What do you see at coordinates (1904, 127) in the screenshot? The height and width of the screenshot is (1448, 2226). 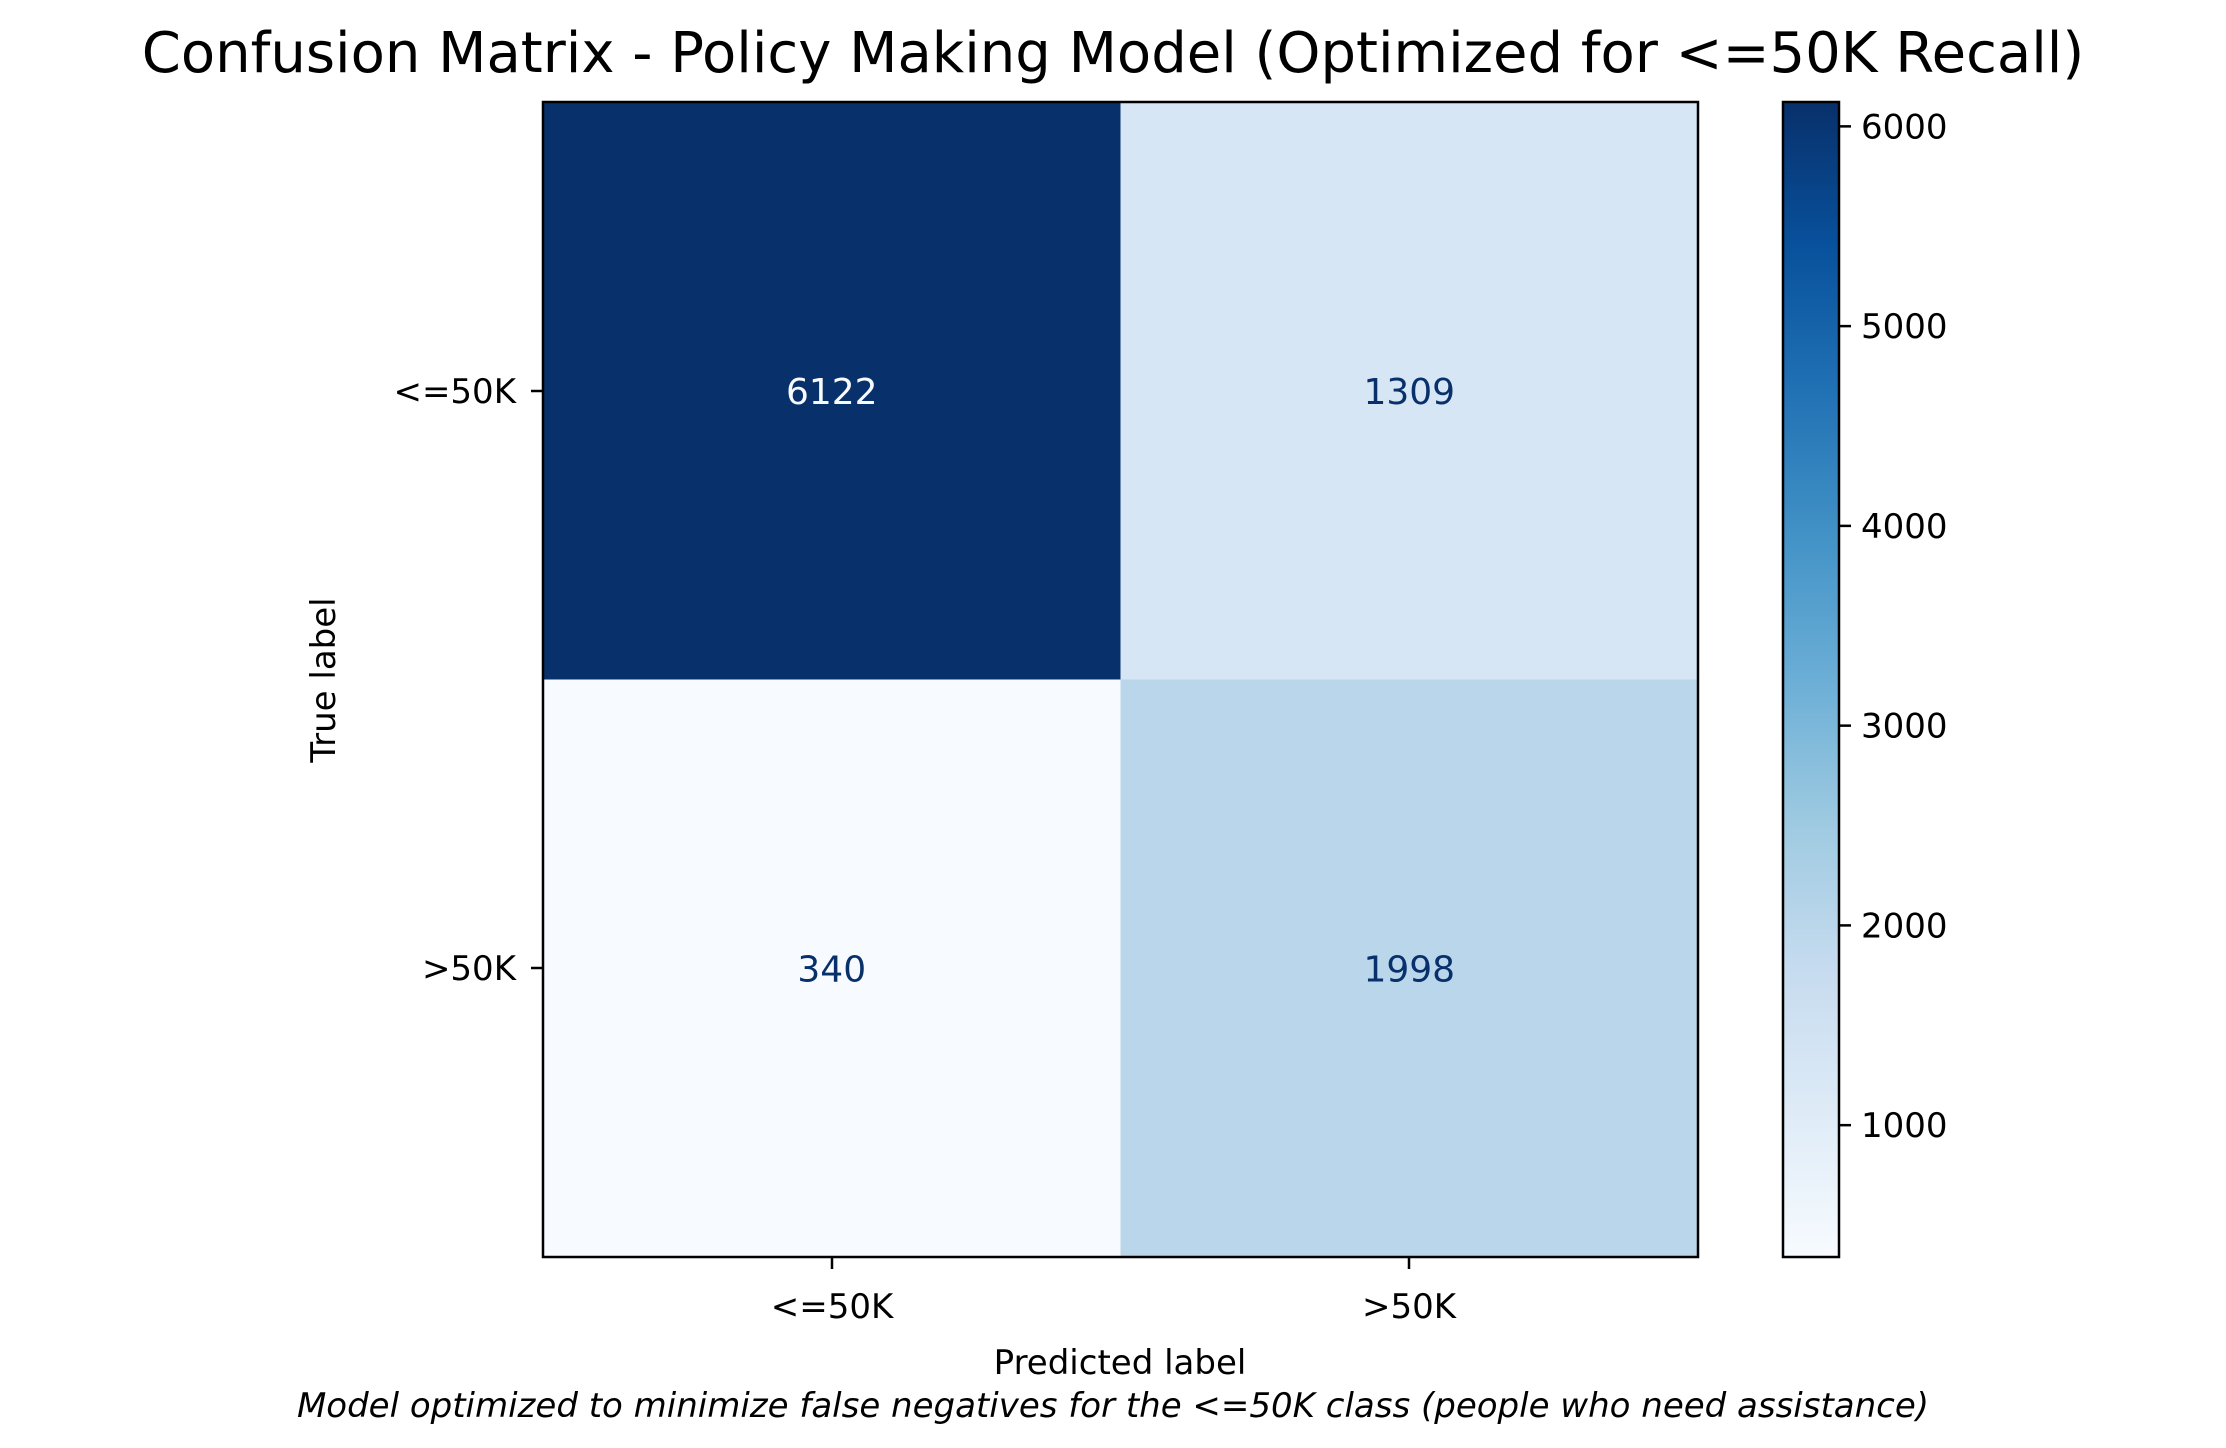 I see `colorbar-tick-label-5: 6000` at bounding box center [1904, 127].